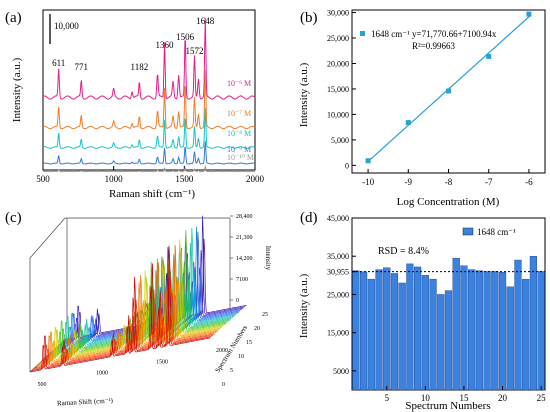 The width and height of the screenshot is (550, 412). I want to click on d-x-ticks: 5 10 15 20 25, so click(465, 394).